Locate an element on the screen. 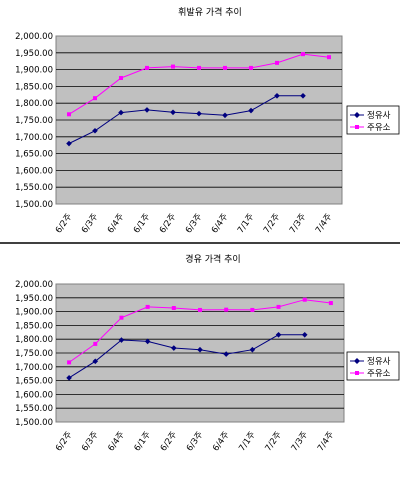 Image resolution: width=400 pixels, height=489 pixels. chart-title: 경유 가격 추이 is located at coordinates (212, 259).